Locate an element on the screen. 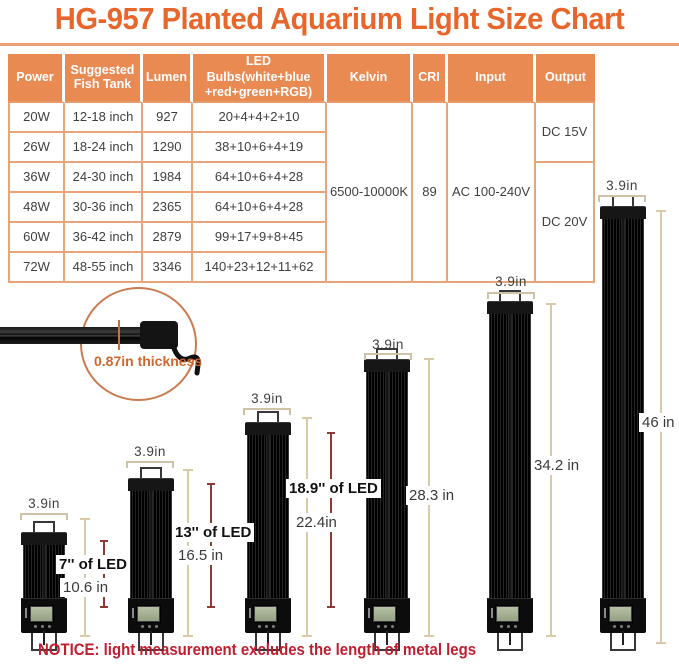 Image resolution: width=679 pixels, height=666 pixels. table-row: 48W 30-36 inch 2365 64+10+6+4+28 is located at coordinates (301, 207).